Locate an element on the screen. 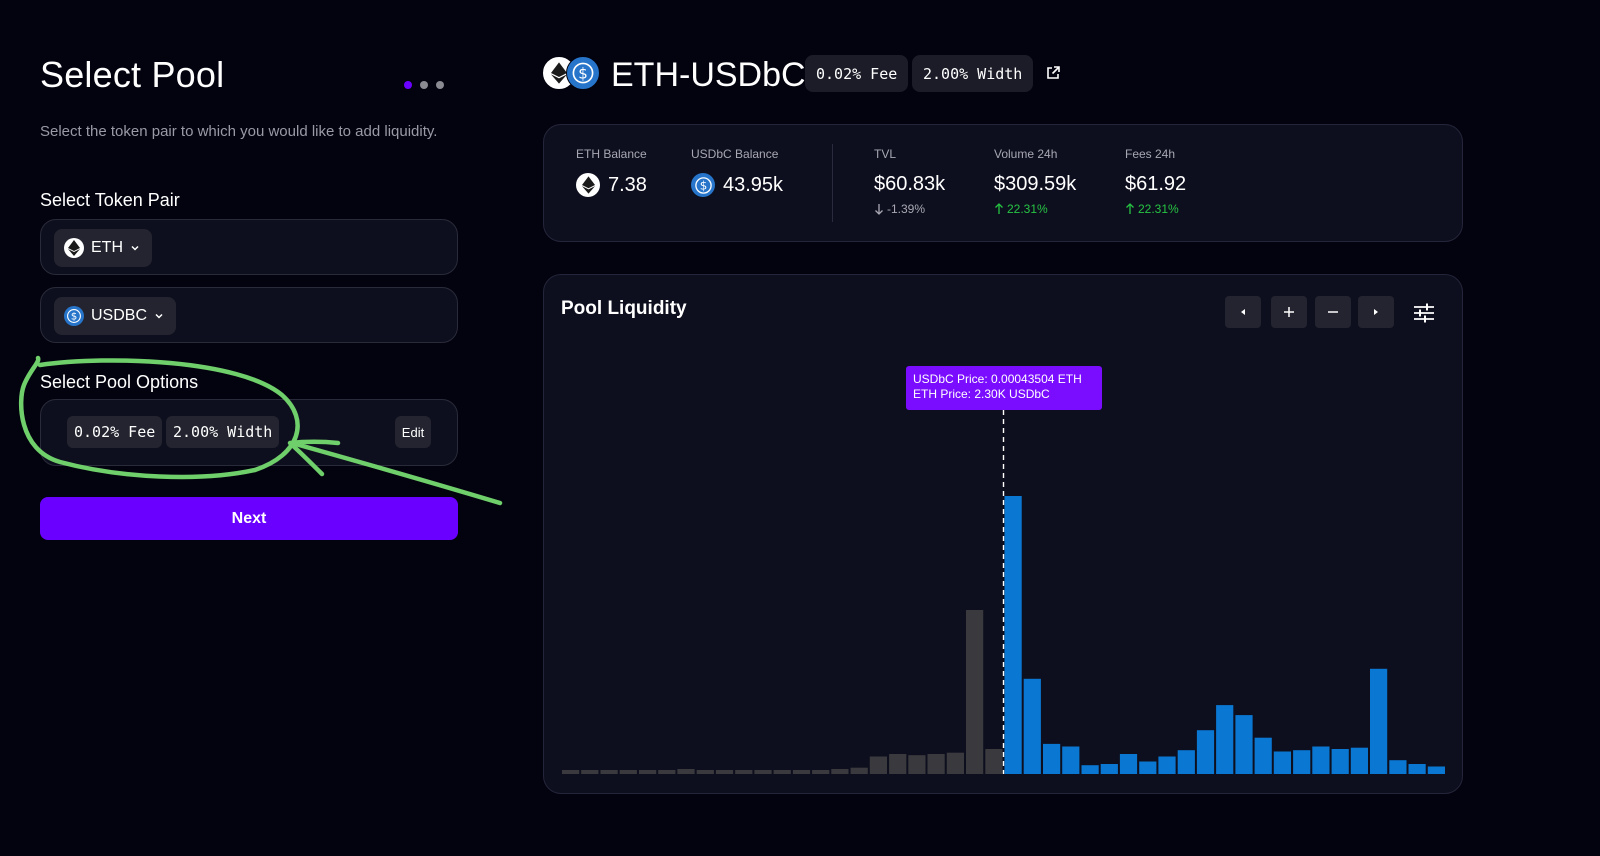  usdbc-balance-stat: USDbC Balance $ 43.95k is located at coordinates (737, 172).